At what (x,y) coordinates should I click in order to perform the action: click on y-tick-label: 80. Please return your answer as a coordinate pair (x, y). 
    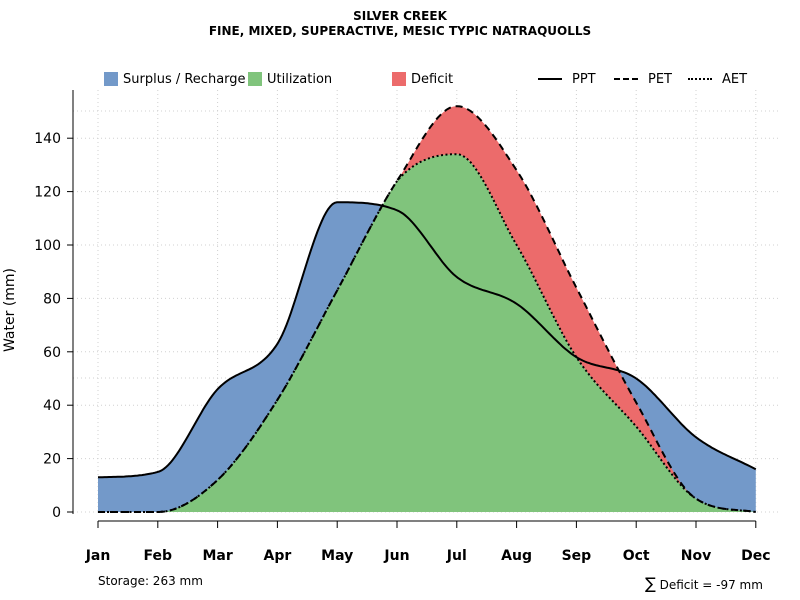
    Looking at the image, I should click on (52, 299).